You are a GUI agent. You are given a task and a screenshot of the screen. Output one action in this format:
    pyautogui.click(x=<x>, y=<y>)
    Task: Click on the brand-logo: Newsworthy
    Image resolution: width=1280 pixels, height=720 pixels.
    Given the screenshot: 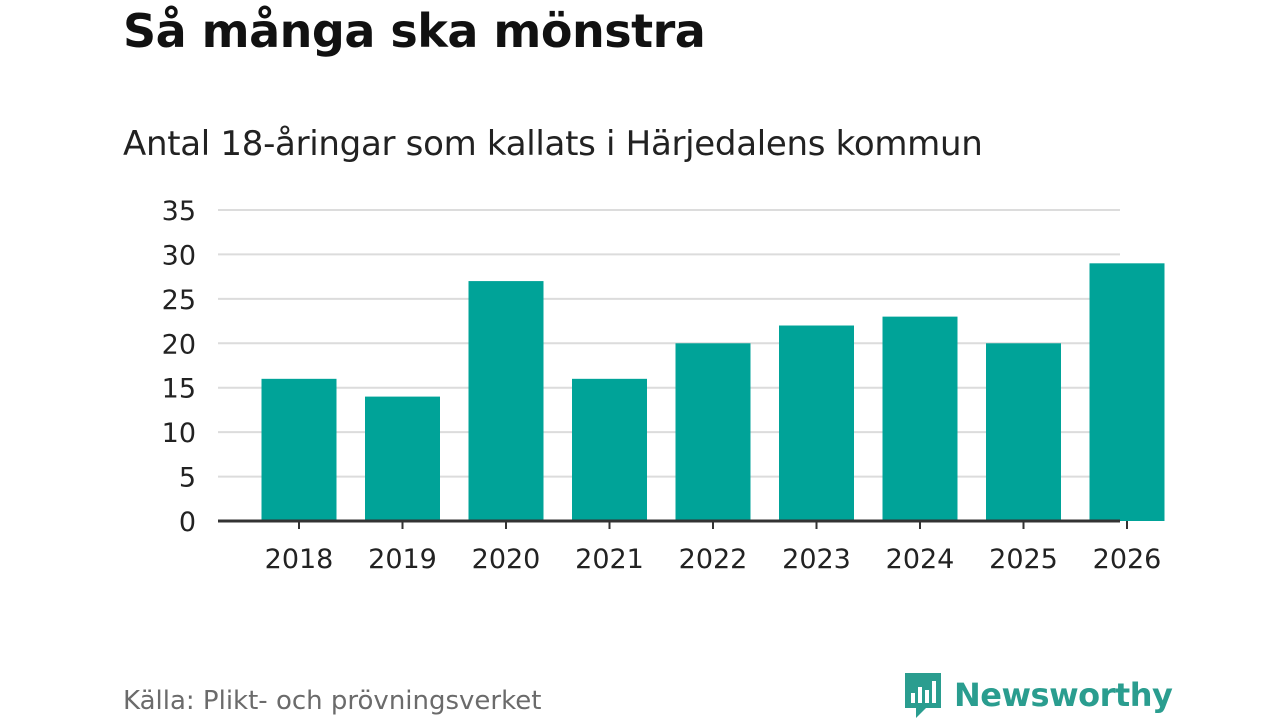 What is the action you would take?
    pyautogui.click(x=1037, y=695)
    